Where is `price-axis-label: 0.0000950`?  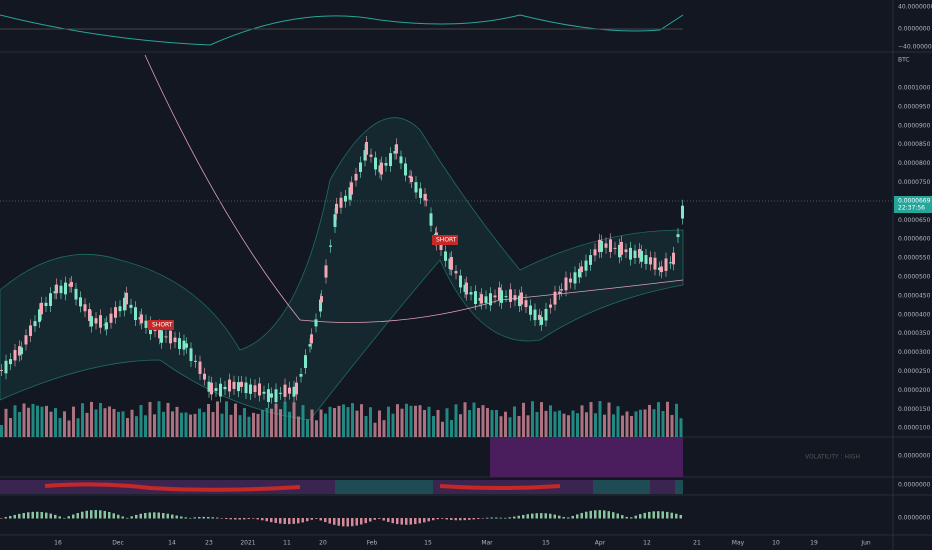
price-axis-label: 0.0000950 is located at coordinates (914, 106).